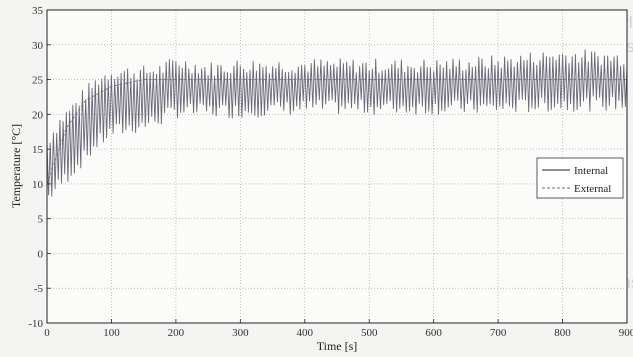  Describe the element at coordinates (337, 346) in the screenshot. I see `x-axis-label: Time [s]` at that location.